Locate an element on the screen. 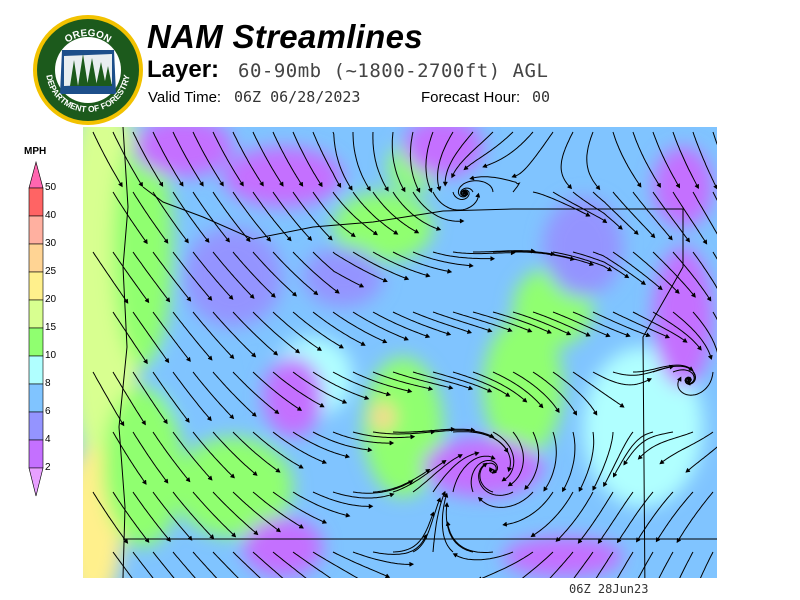 Image resolution: width=800 pixels, height=600 pixels. colorbar-tick-label: 10 is located at coordinates (51, 355).